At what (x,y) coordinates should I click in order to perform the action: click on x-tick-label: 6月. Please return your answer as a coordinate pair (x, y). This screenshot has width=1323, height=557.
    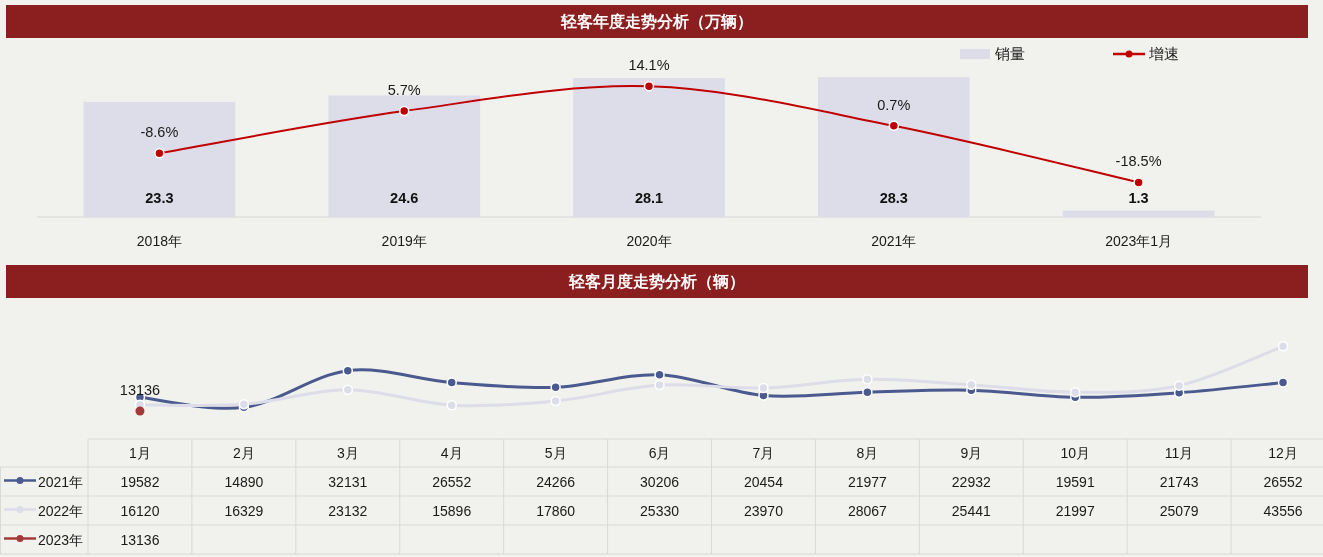
    Looking at the image, I should click on (659, 453).